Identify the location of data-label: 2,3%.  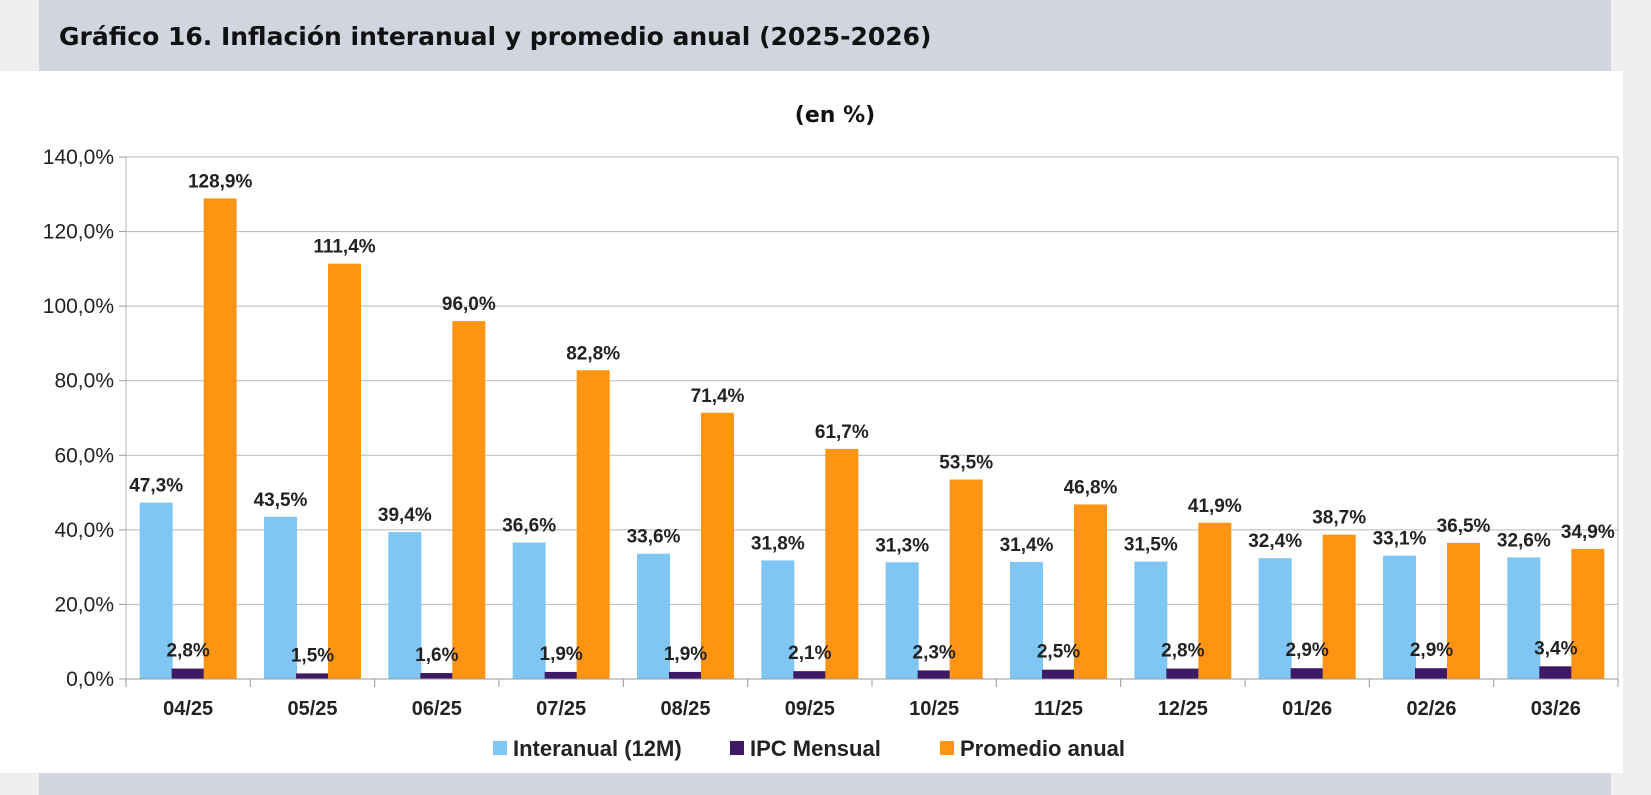
(934, 652).